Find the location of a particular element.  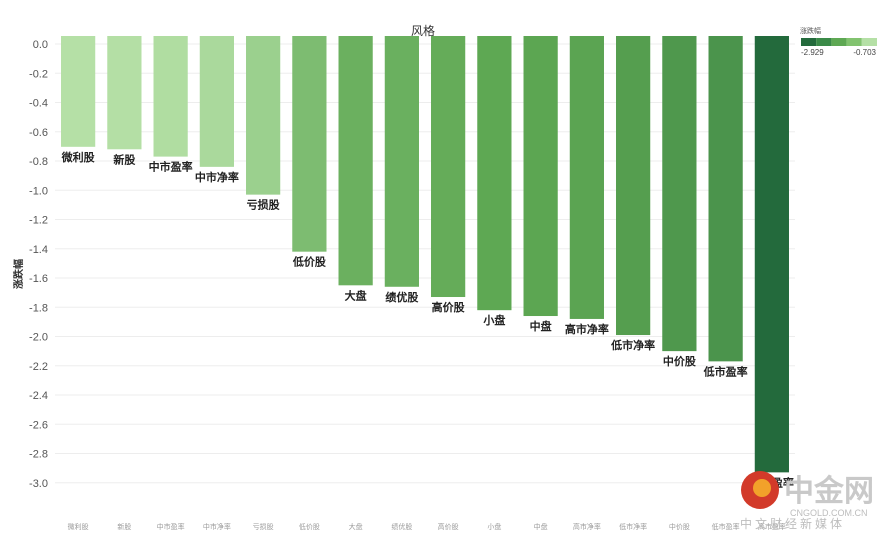

logo-swirl-inner-icon is located at coordinates (762, 488).